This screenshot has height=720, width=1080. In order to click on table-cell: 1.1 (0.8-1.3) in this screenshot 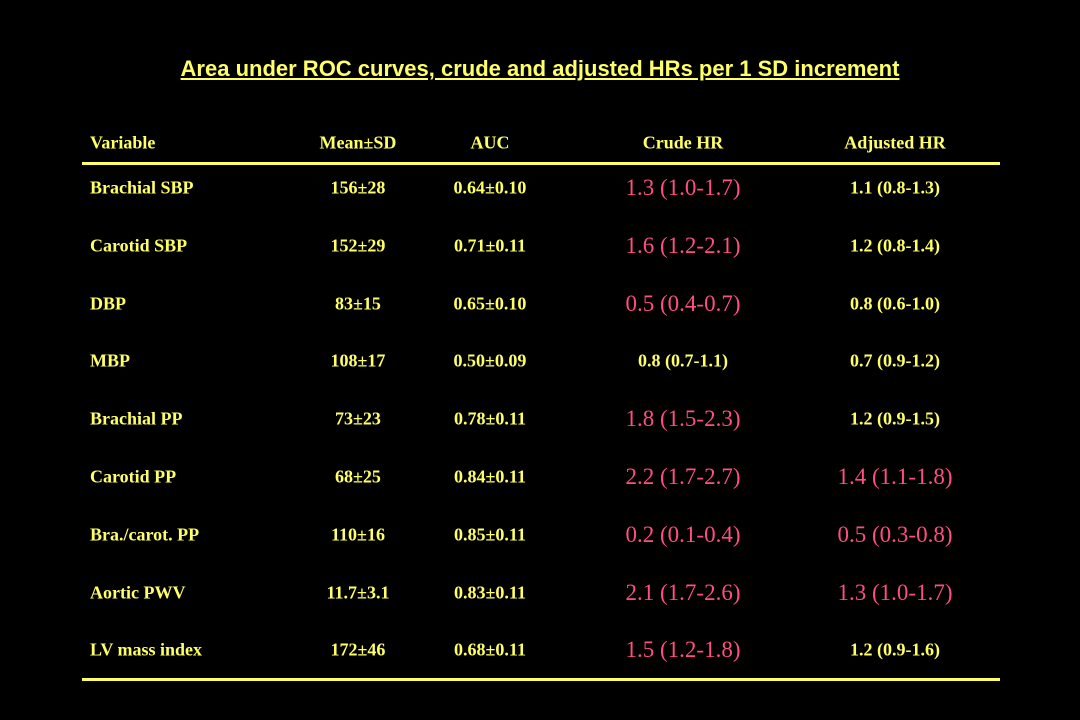, I will do `click(895, 187)`.